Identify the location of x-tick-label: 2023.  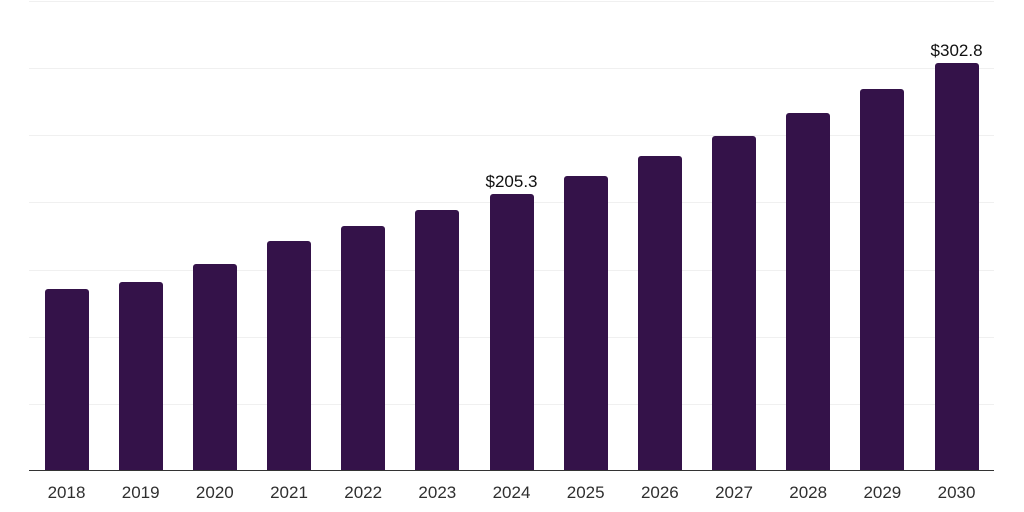
(437, 492).